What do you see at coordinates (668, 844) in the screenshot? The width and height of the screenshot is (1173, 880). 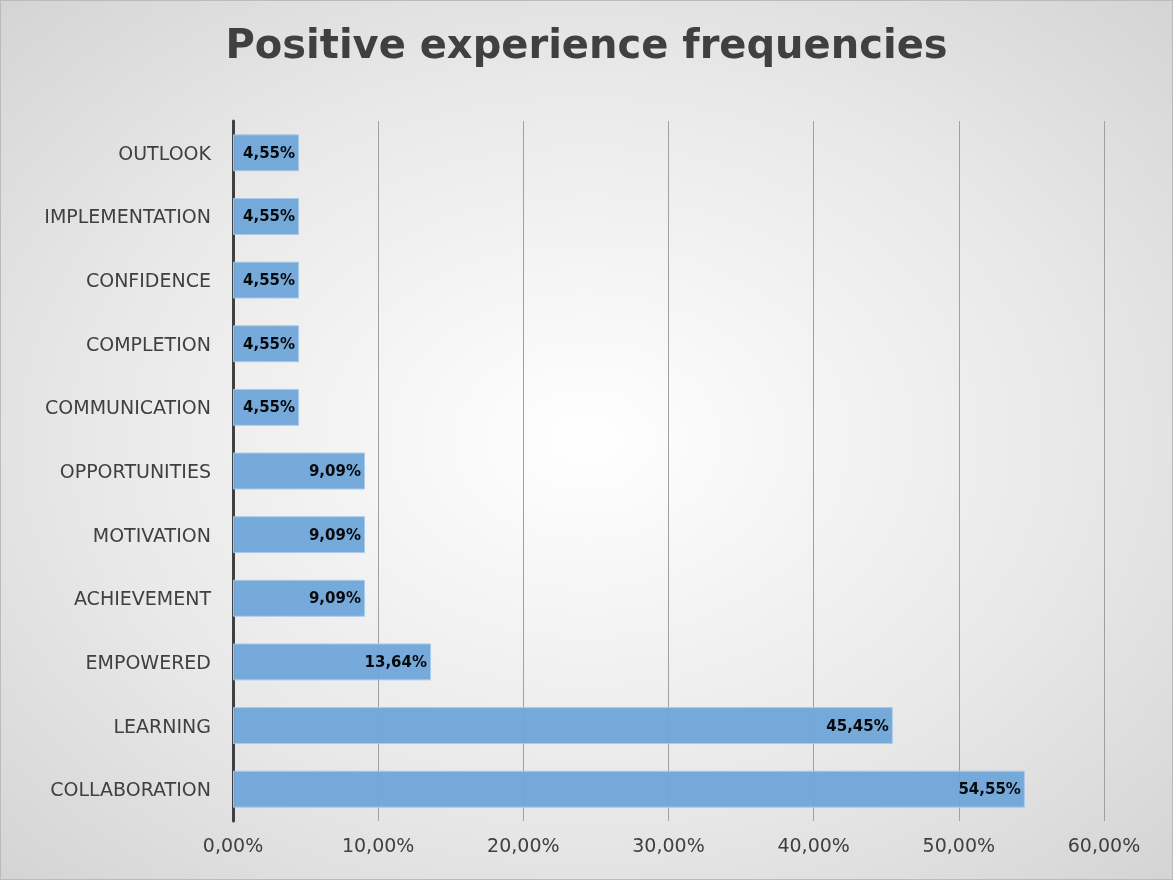 I see `x-tick-label: 30,00%` at bounding box center [668, 844].